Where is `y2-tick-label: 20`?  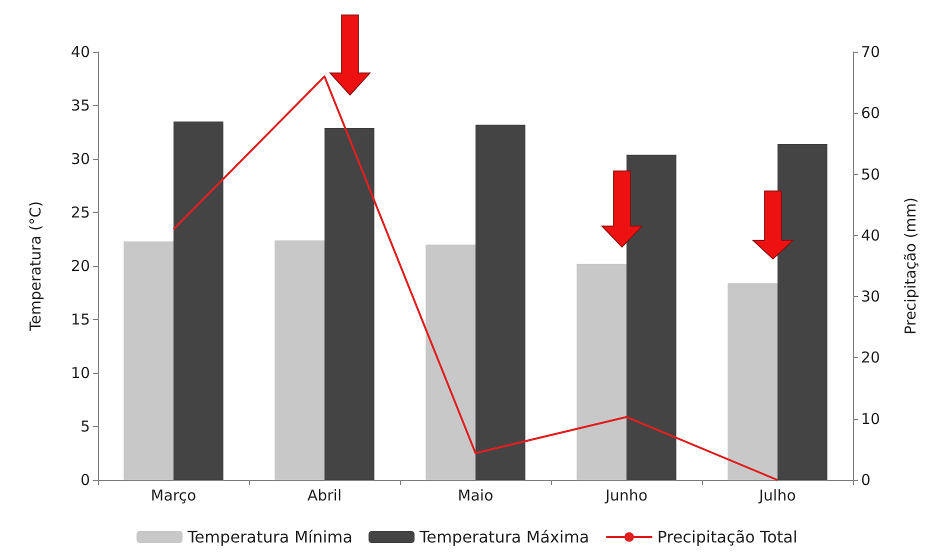
y2-tick-label: 20 is located at coordinates (870, 357).